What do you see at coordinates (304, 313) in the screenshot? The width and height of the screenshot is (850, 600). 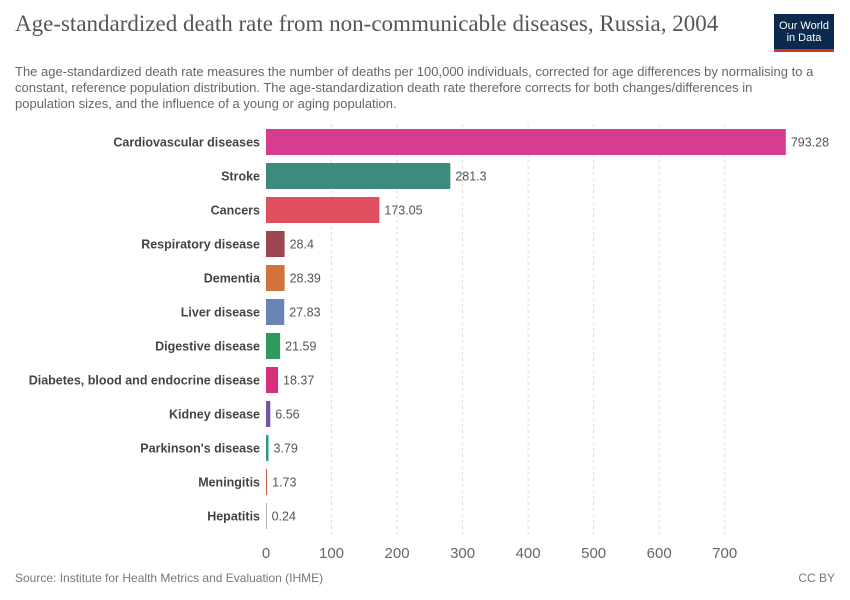 I see `value-label: 27.83` at bounding box center [304, 313].